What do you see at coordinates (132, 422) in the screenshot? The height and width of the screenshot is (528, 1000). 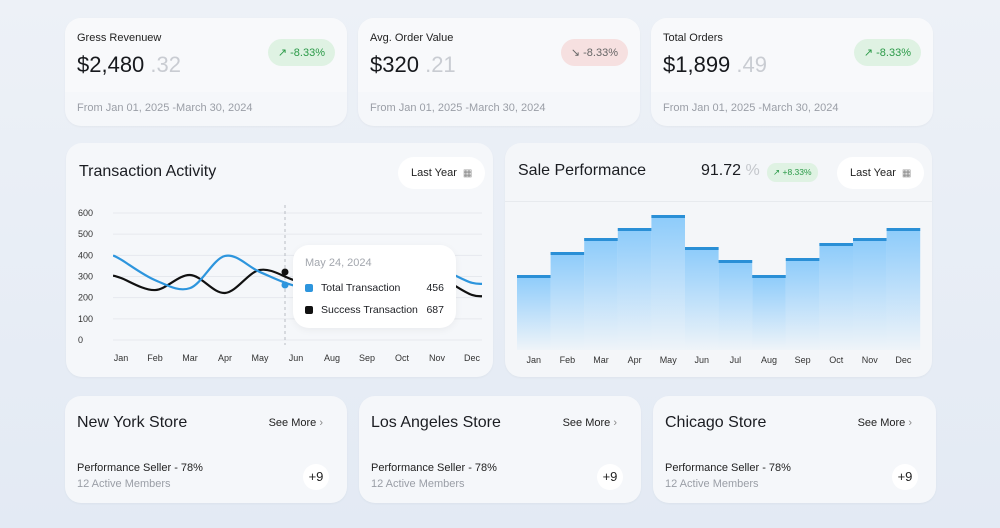 I see `store-name: New York Store` at bounding box center [132, 422].